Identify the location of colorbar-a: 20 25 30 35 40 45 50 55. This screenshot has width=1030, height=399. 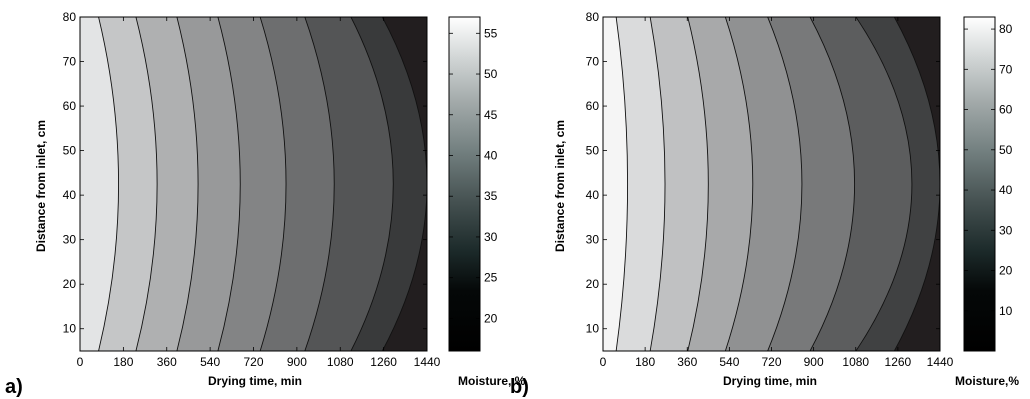
(473, 184).